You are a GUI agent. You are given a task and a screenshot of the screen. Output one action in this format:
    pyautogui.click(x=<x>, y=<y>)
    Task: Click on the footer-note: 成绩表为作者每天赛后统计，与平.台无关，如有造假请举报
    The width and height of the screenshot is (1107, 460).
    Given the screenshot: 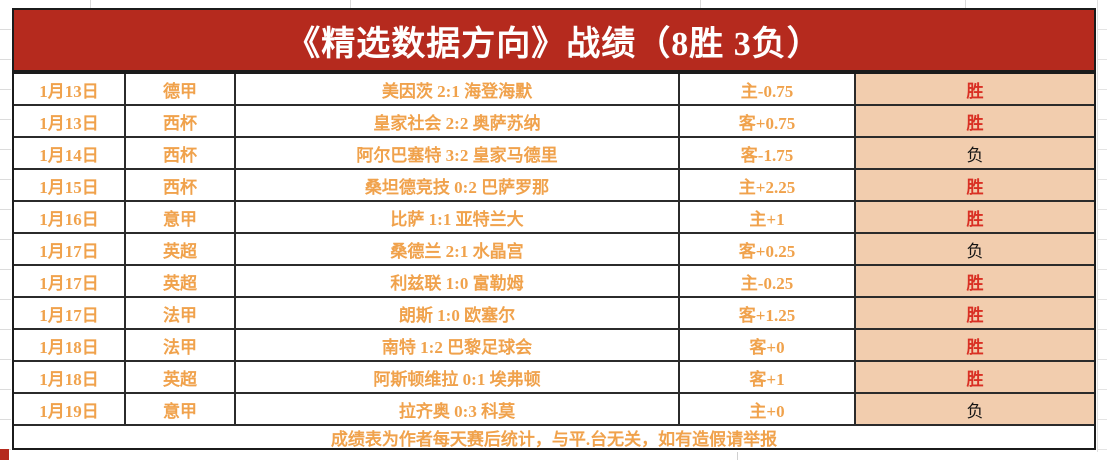 What is the action you would take?
    pyautogui.click(x=554, y=439)
    